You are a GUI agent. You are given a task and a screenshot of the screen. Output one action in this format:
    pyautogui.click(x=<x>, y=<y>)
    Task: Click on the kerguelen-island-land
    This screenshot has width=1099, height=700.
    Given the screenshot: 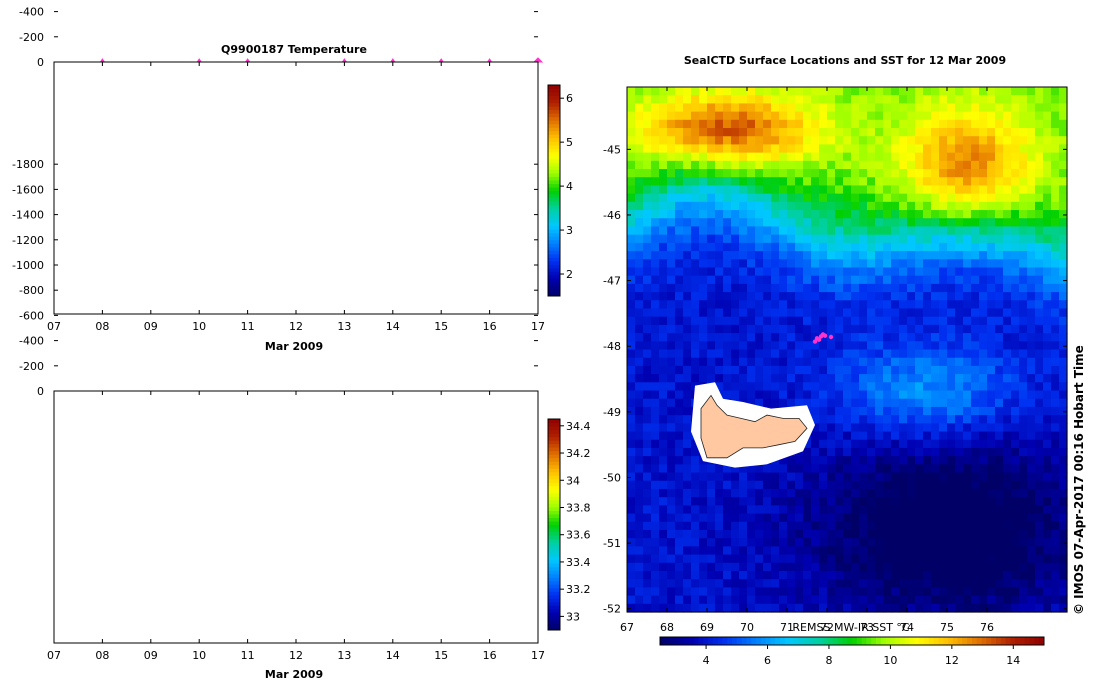 What is the action you would take?
    pyautogui.click(x=753, y=425)
    